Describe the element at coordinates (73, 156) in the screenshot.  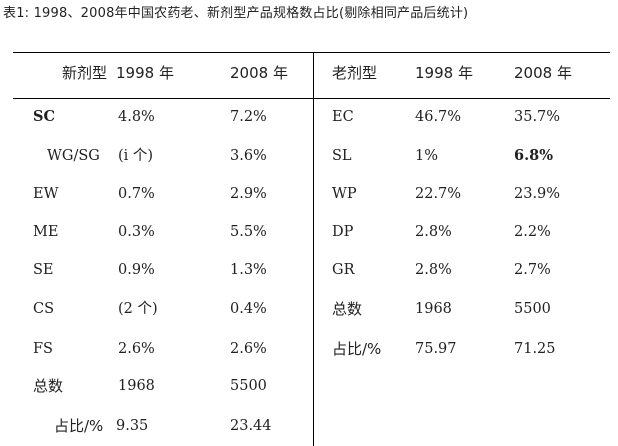
I see `left-row-2-type: WG/SG` at that location.